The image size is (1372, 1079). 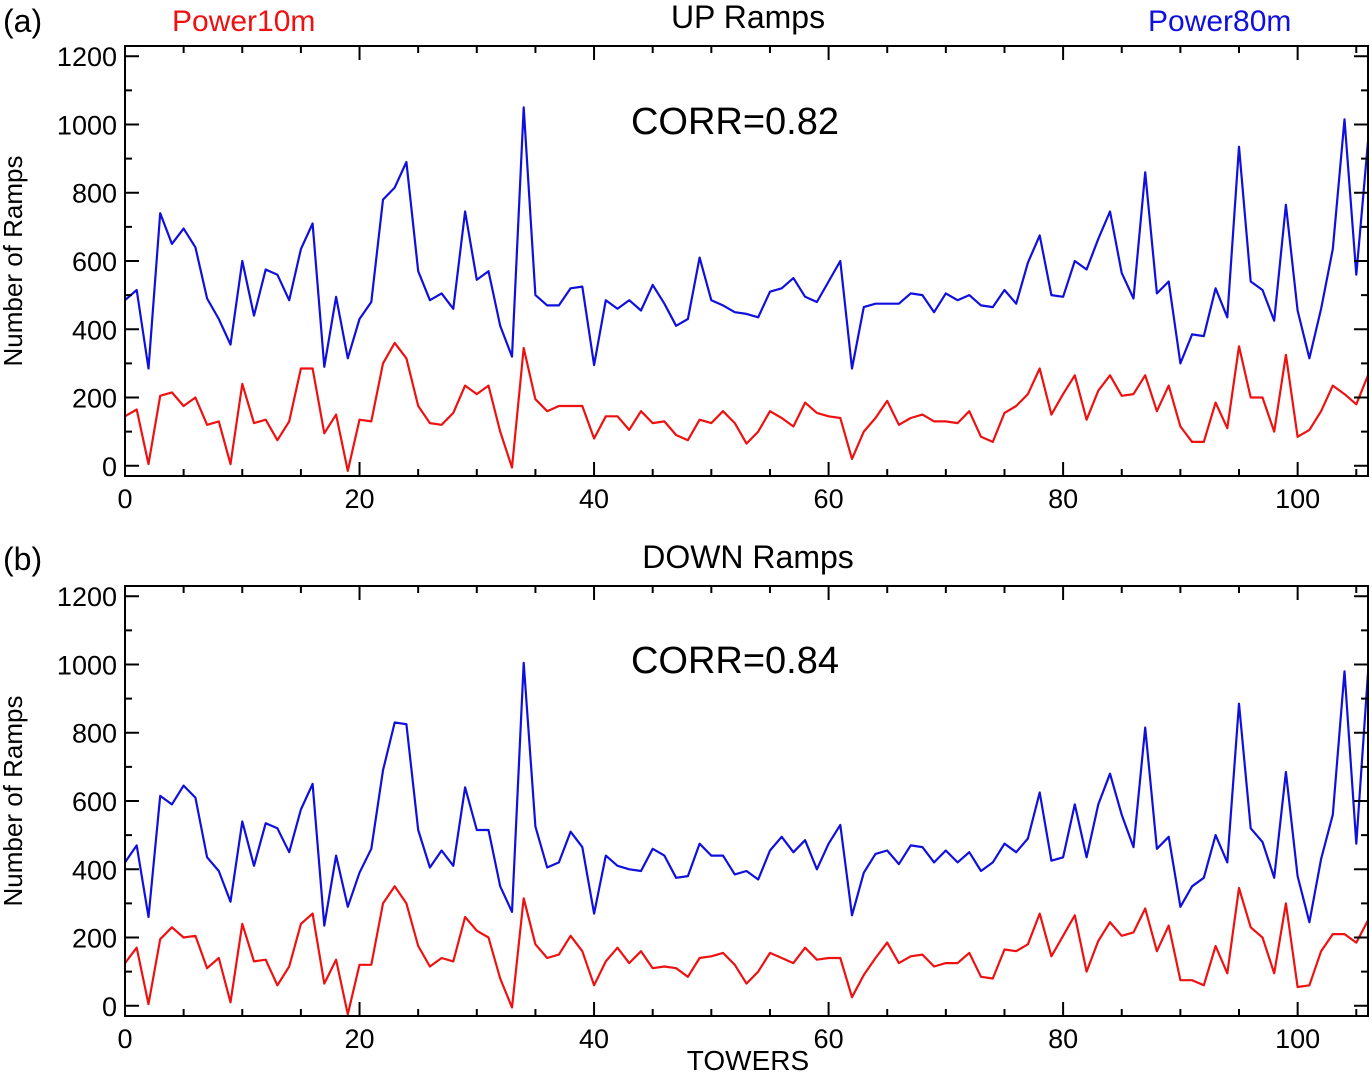 I want to click on panel-letter: (b), so click(x=22, y=559).